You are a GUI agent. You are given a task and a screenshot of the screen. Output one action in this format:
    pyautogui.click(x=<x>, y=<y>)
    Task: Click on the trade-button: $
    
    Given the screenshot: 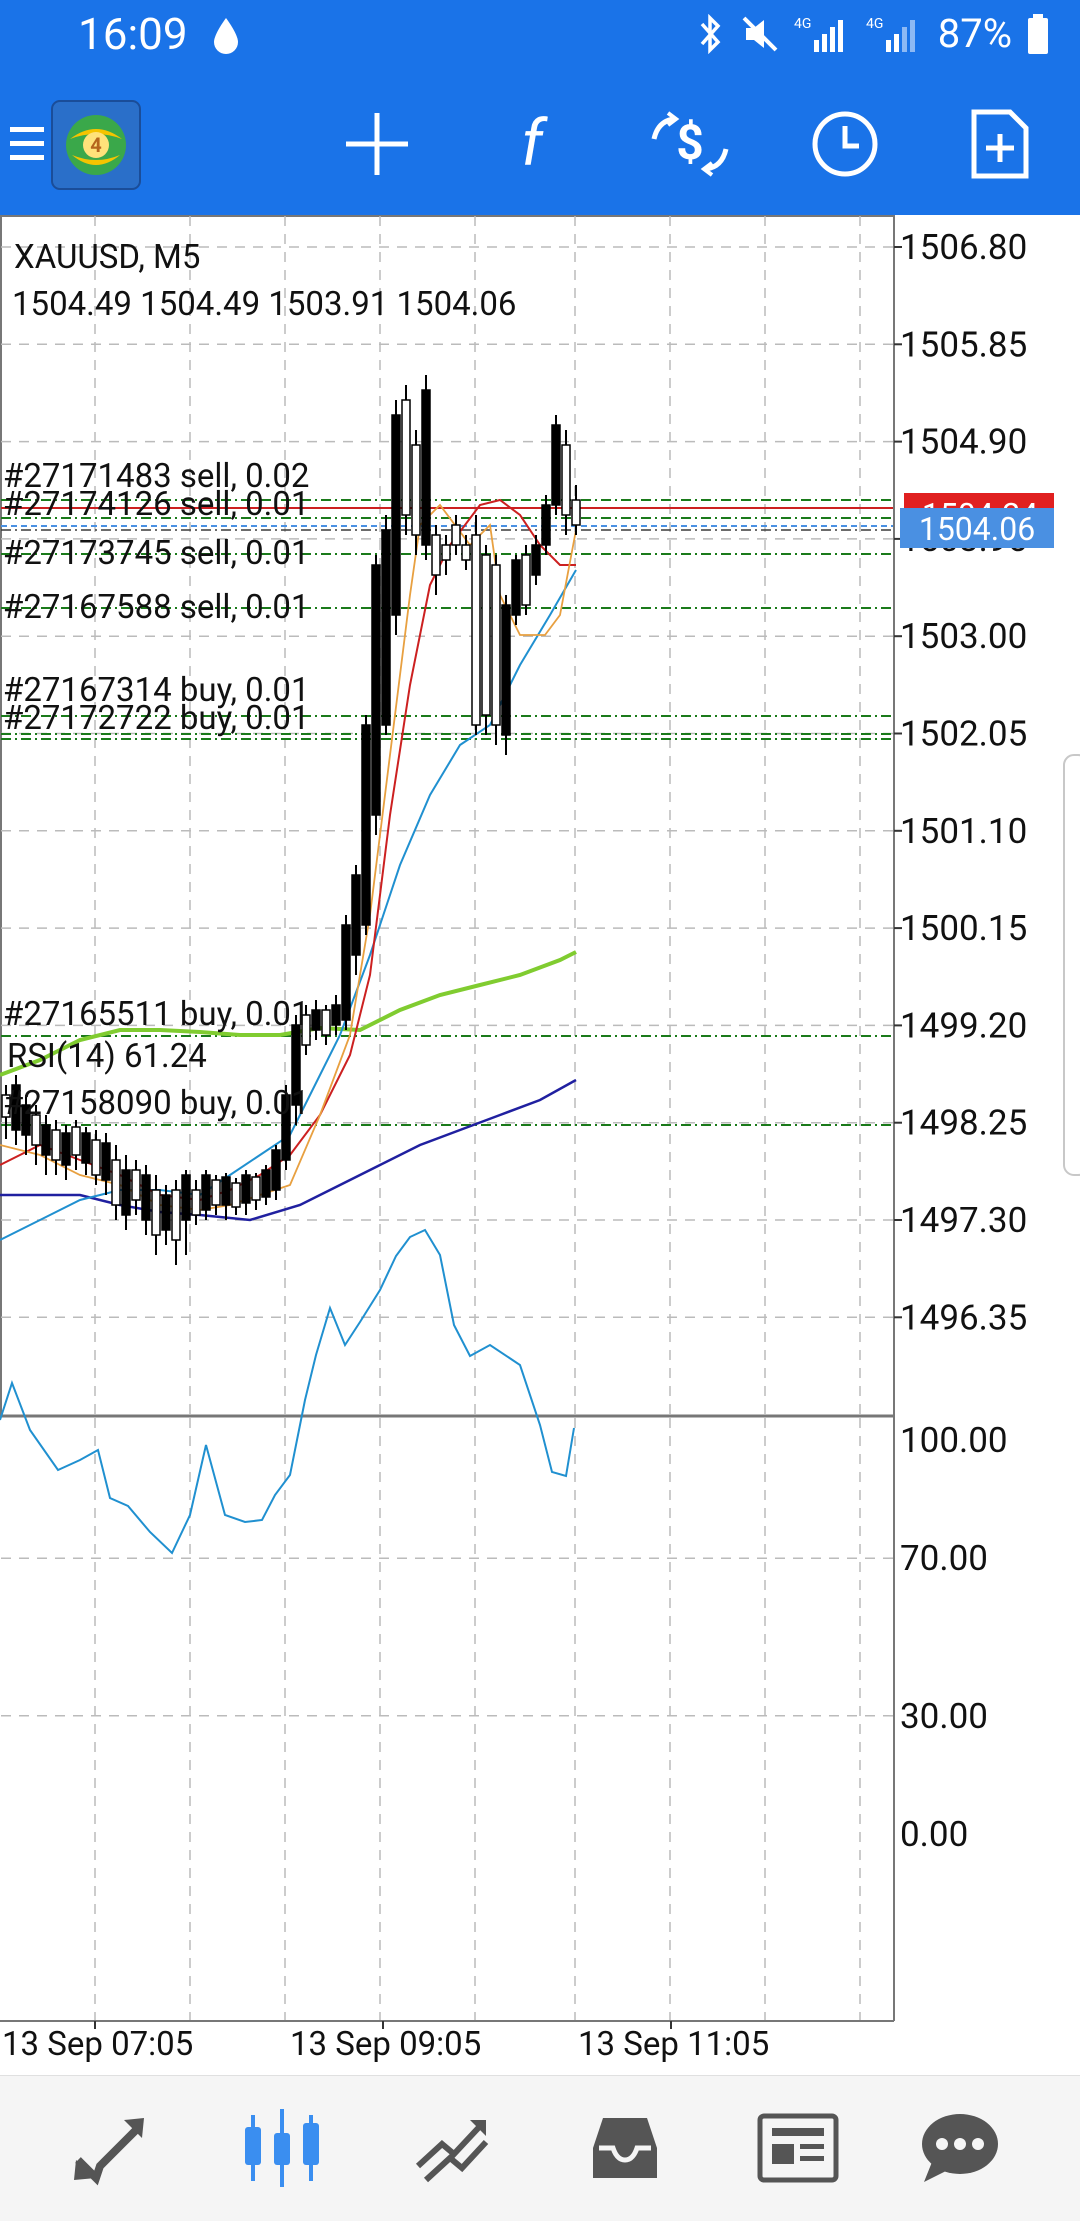 What is the action you would take?
    pyautogui.click(x=690, y=144)
    